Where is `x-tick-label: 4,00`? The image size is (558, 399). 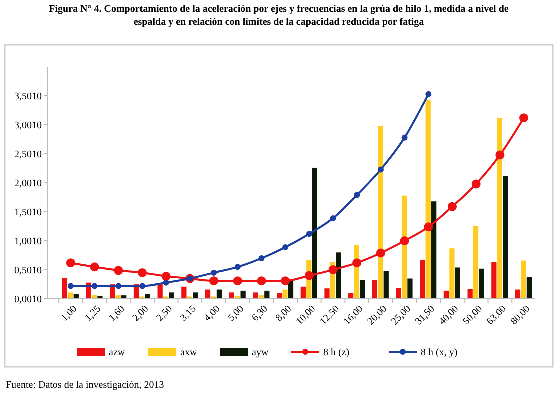
x-tick-label: 4,00 is located at coordinates (212, 314).